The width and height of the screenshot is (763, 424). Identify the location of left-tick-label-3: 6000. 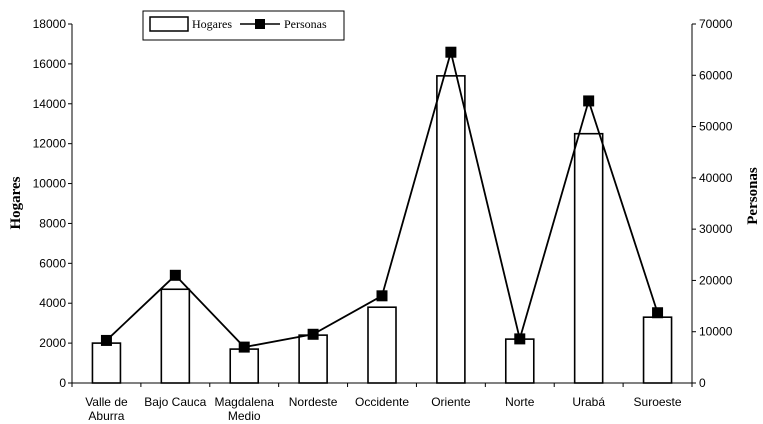
(52, 263).